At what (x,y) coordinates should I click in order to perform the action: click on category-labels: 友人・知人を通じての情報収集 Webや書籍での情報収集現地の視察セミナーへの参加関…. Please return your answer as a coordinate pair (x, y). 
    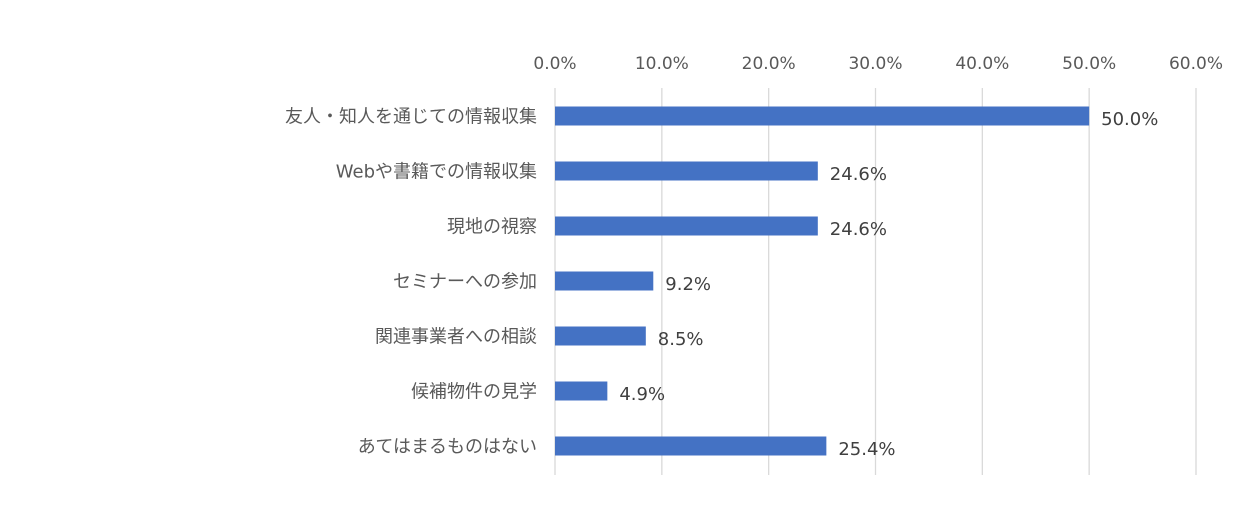
    Looking at the image, I should click on (411, 282).